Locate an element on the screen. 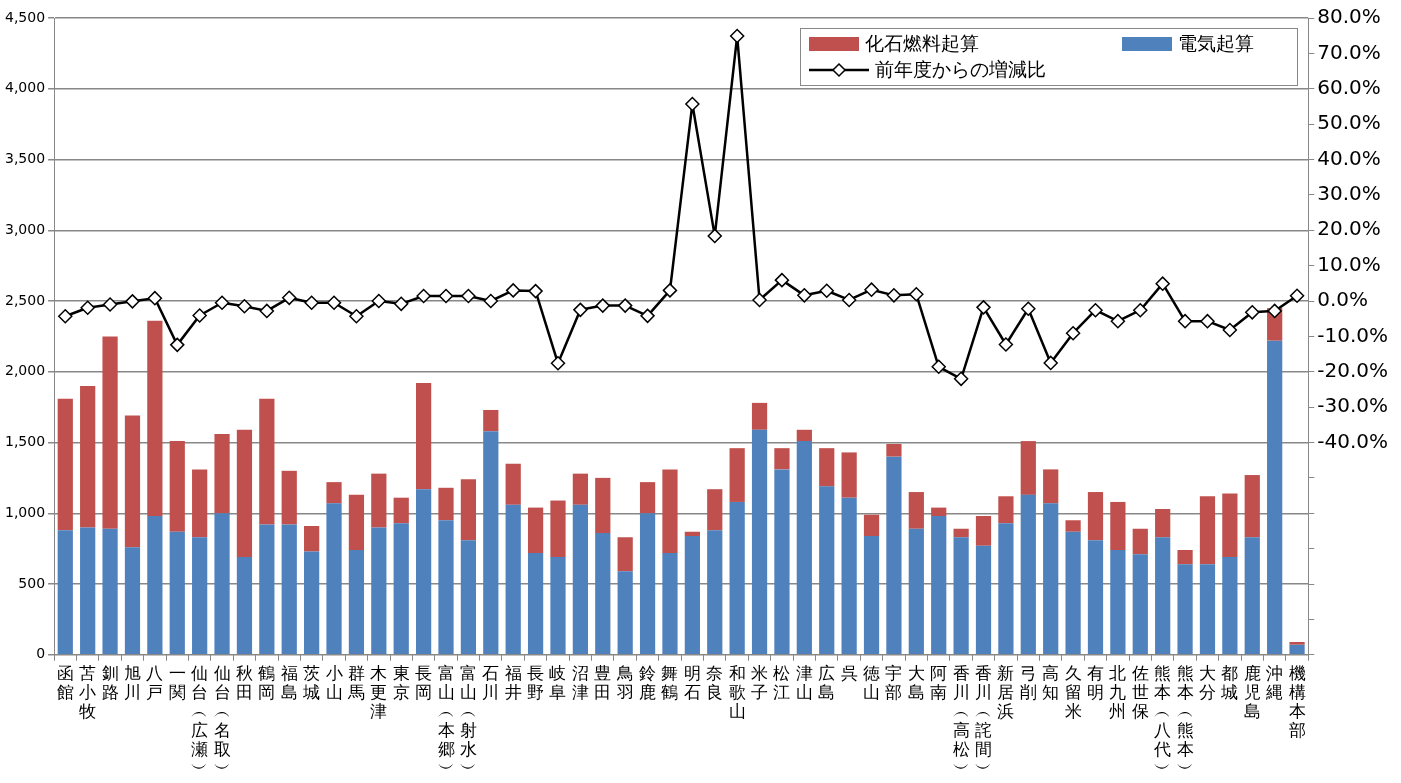 The width and height of the screenshot is (1401, 783). x-tick-label: 福島 is located at coordinates (289, 682).